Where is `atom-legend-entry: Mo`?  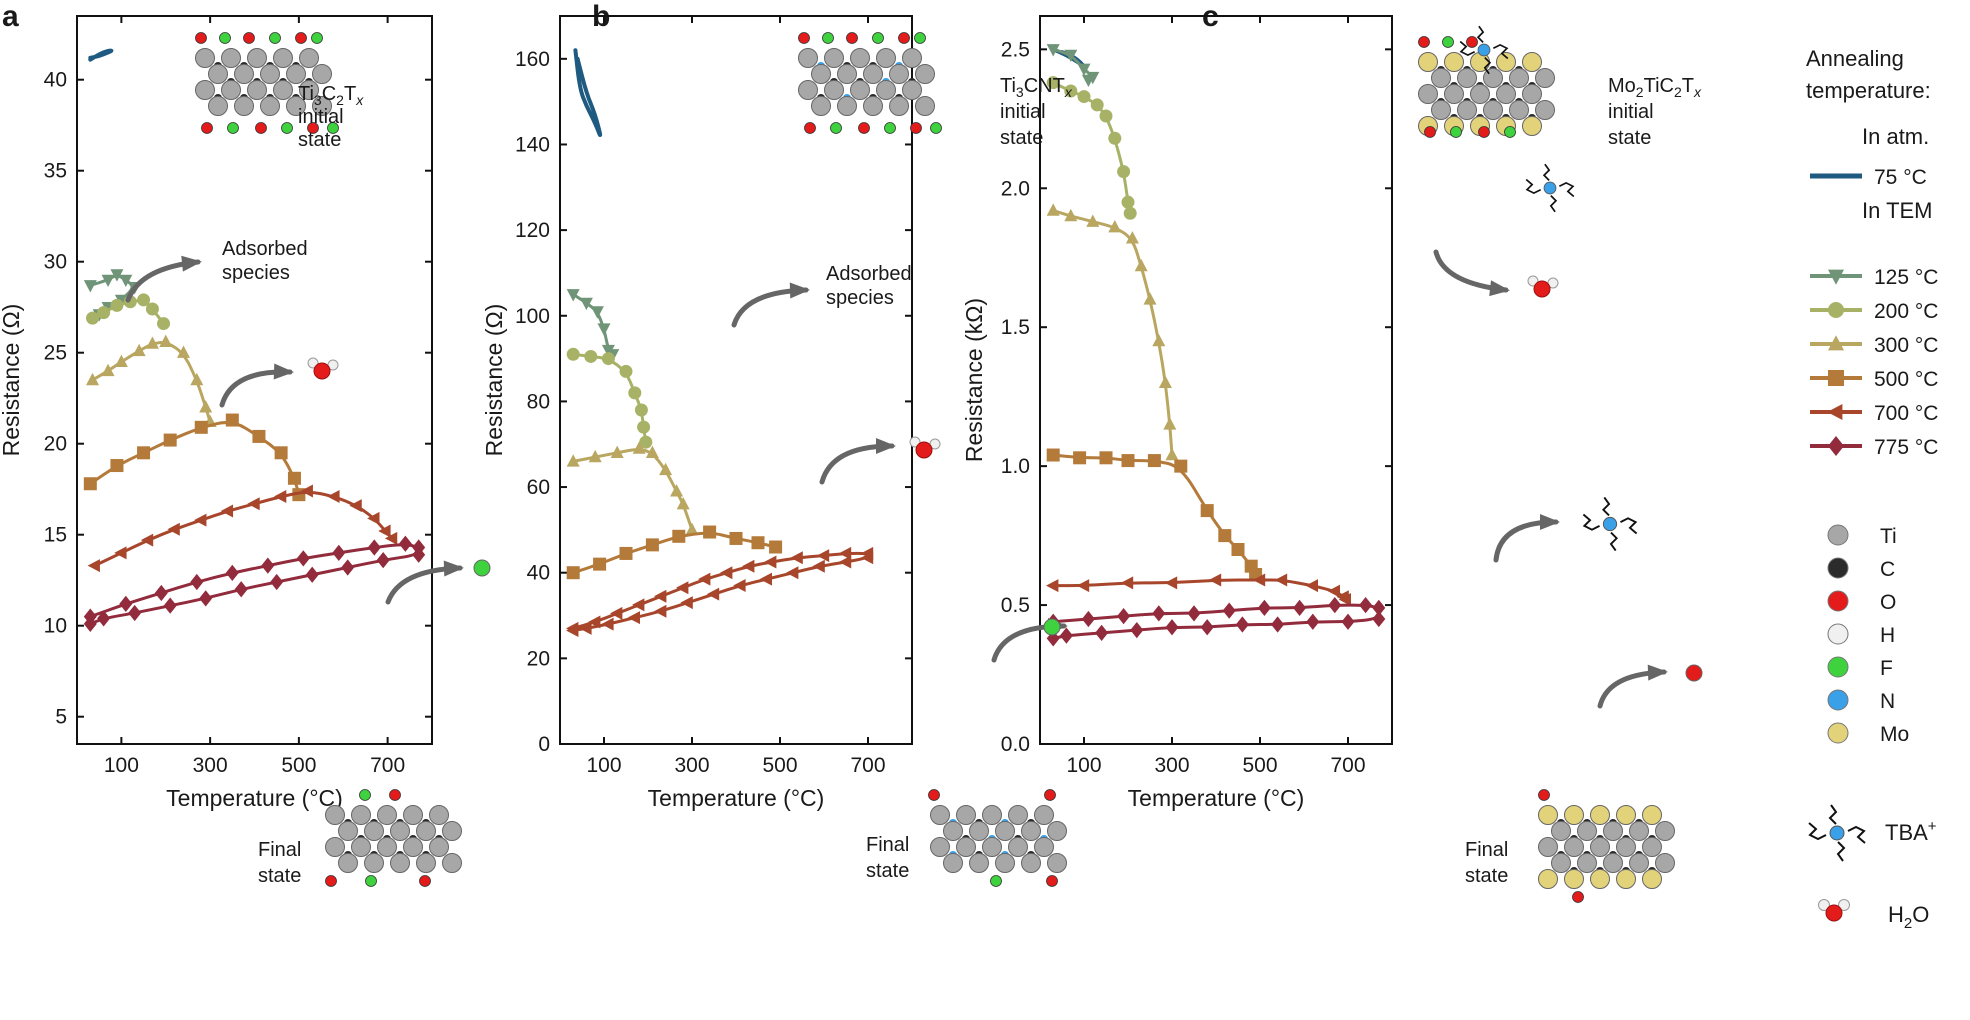
atom-legend-entry: Mo is located at coordinates (1868, 734).